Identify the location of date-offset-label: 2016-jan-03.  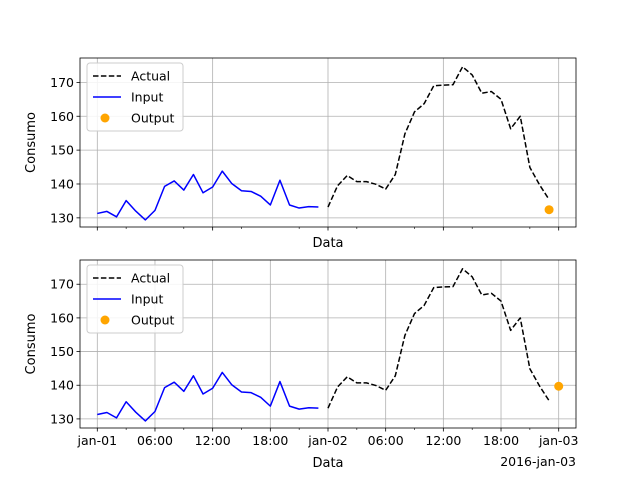
(538, 461).